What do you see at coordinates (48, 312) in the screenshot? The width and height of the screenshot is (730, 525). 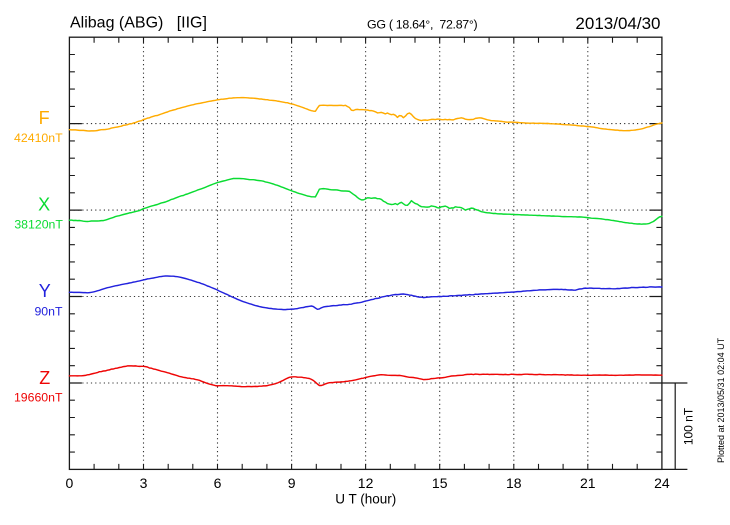 I see `svg-text: 90nT` at bounding box center [48, 312].